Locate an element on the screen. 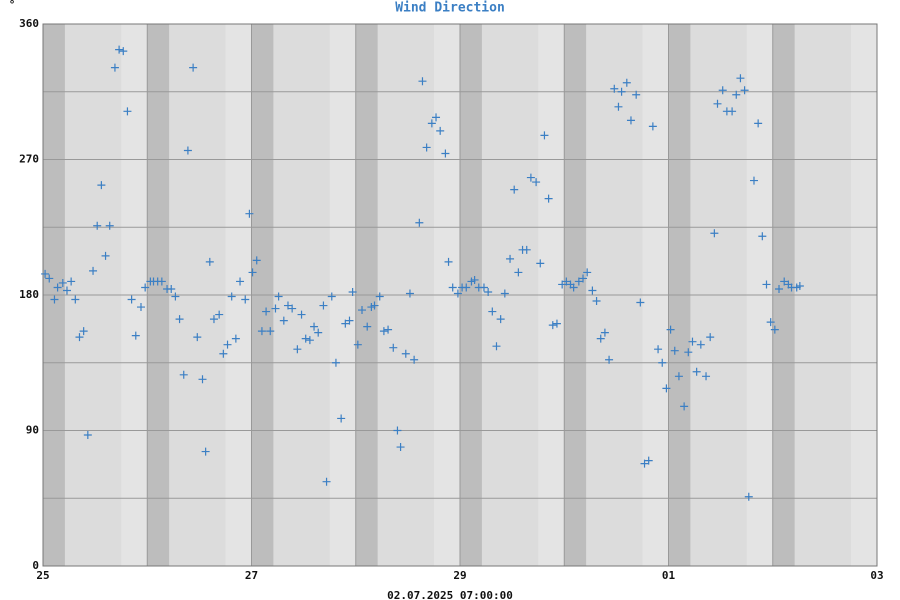  x-tick-label: 25 is located at coordinates (42, 575).